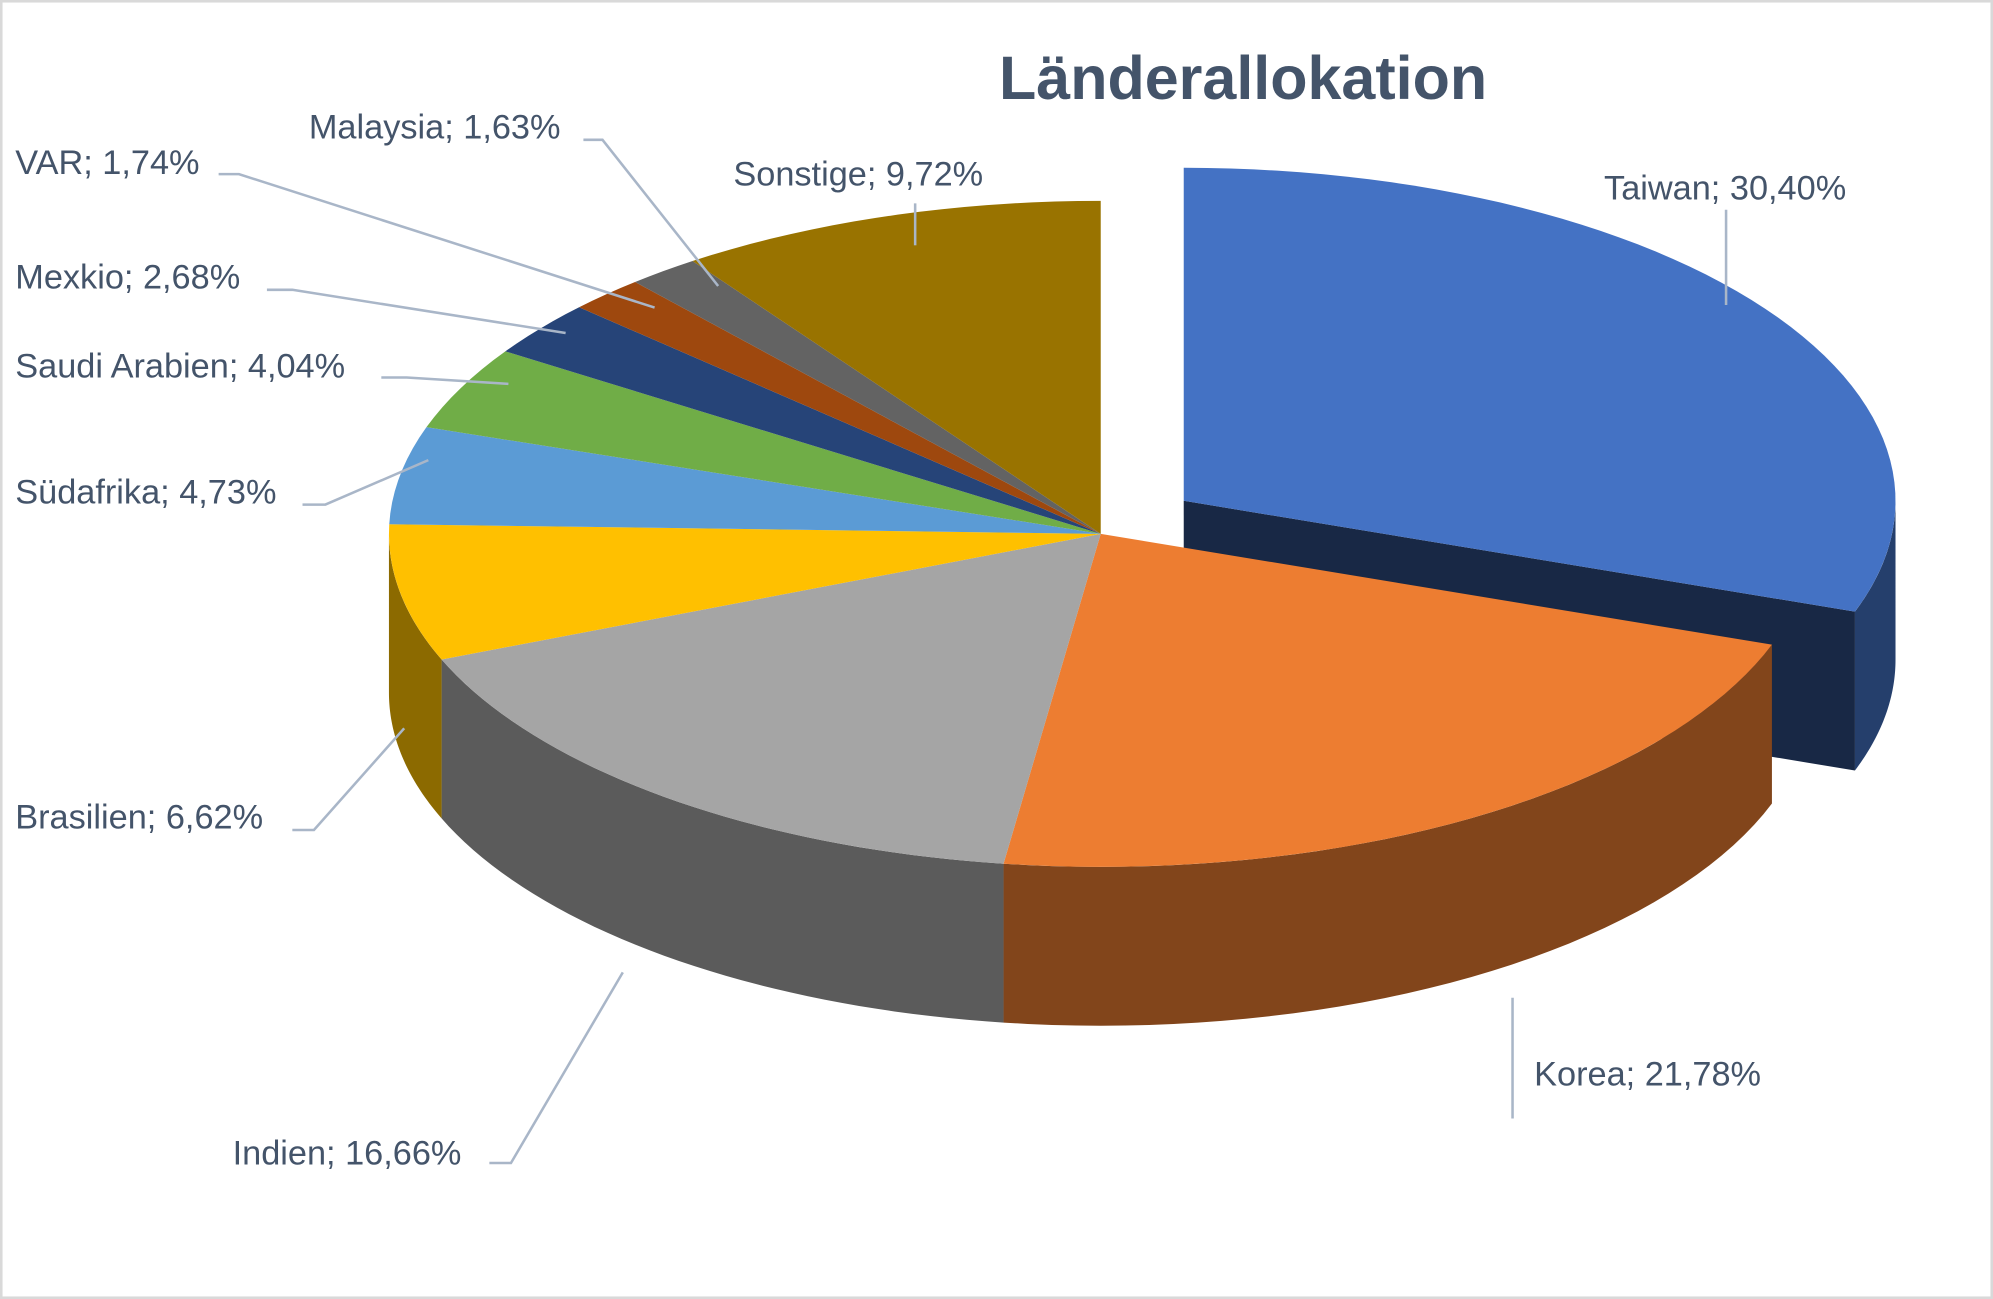 This screenshot has height=1299, width=1993. I want to click on chart-title: Länderallokation, so click(1243, 78).